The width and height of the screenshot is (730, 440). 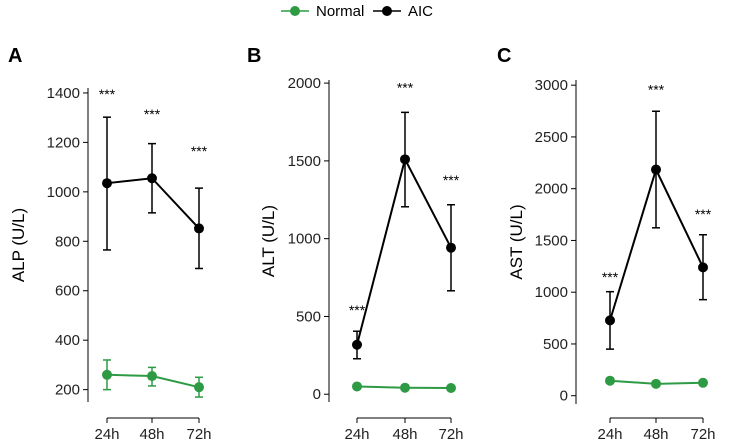 I want to click on y-tick-label: 400, so click(x=67, y=340).